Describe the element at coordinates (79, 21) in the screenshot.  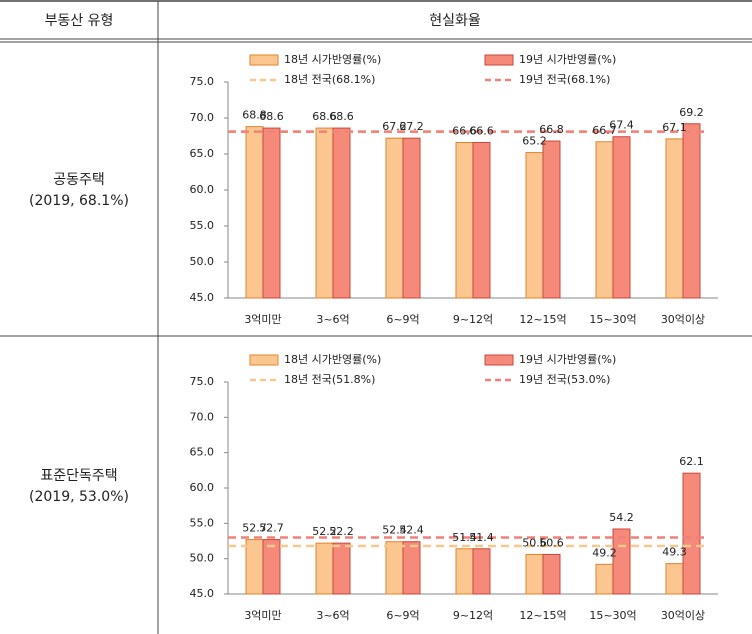
I see `header-cell: 부동산 유형` at that location.